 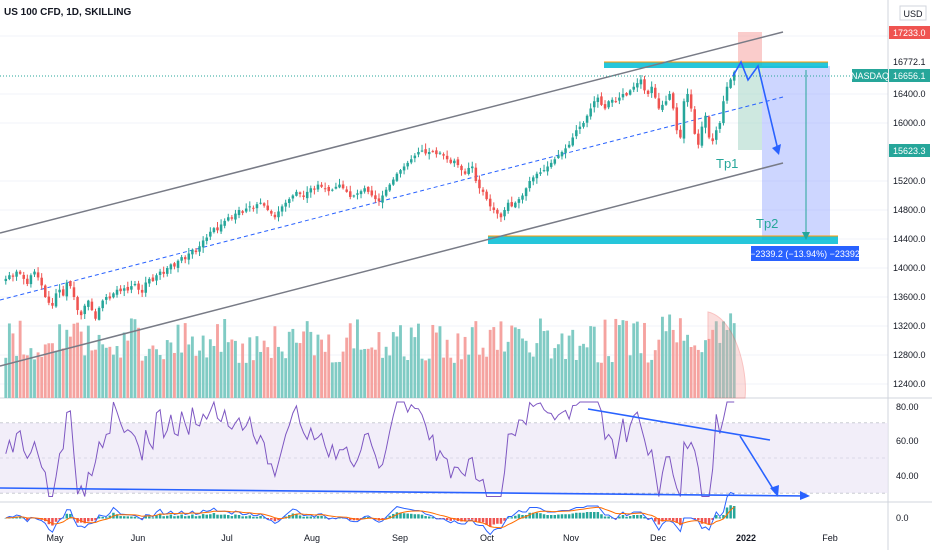 What do you see at coordinates (370, 448) in the screenshot?
I see `rsi-line` at bounding box center [370, 448].